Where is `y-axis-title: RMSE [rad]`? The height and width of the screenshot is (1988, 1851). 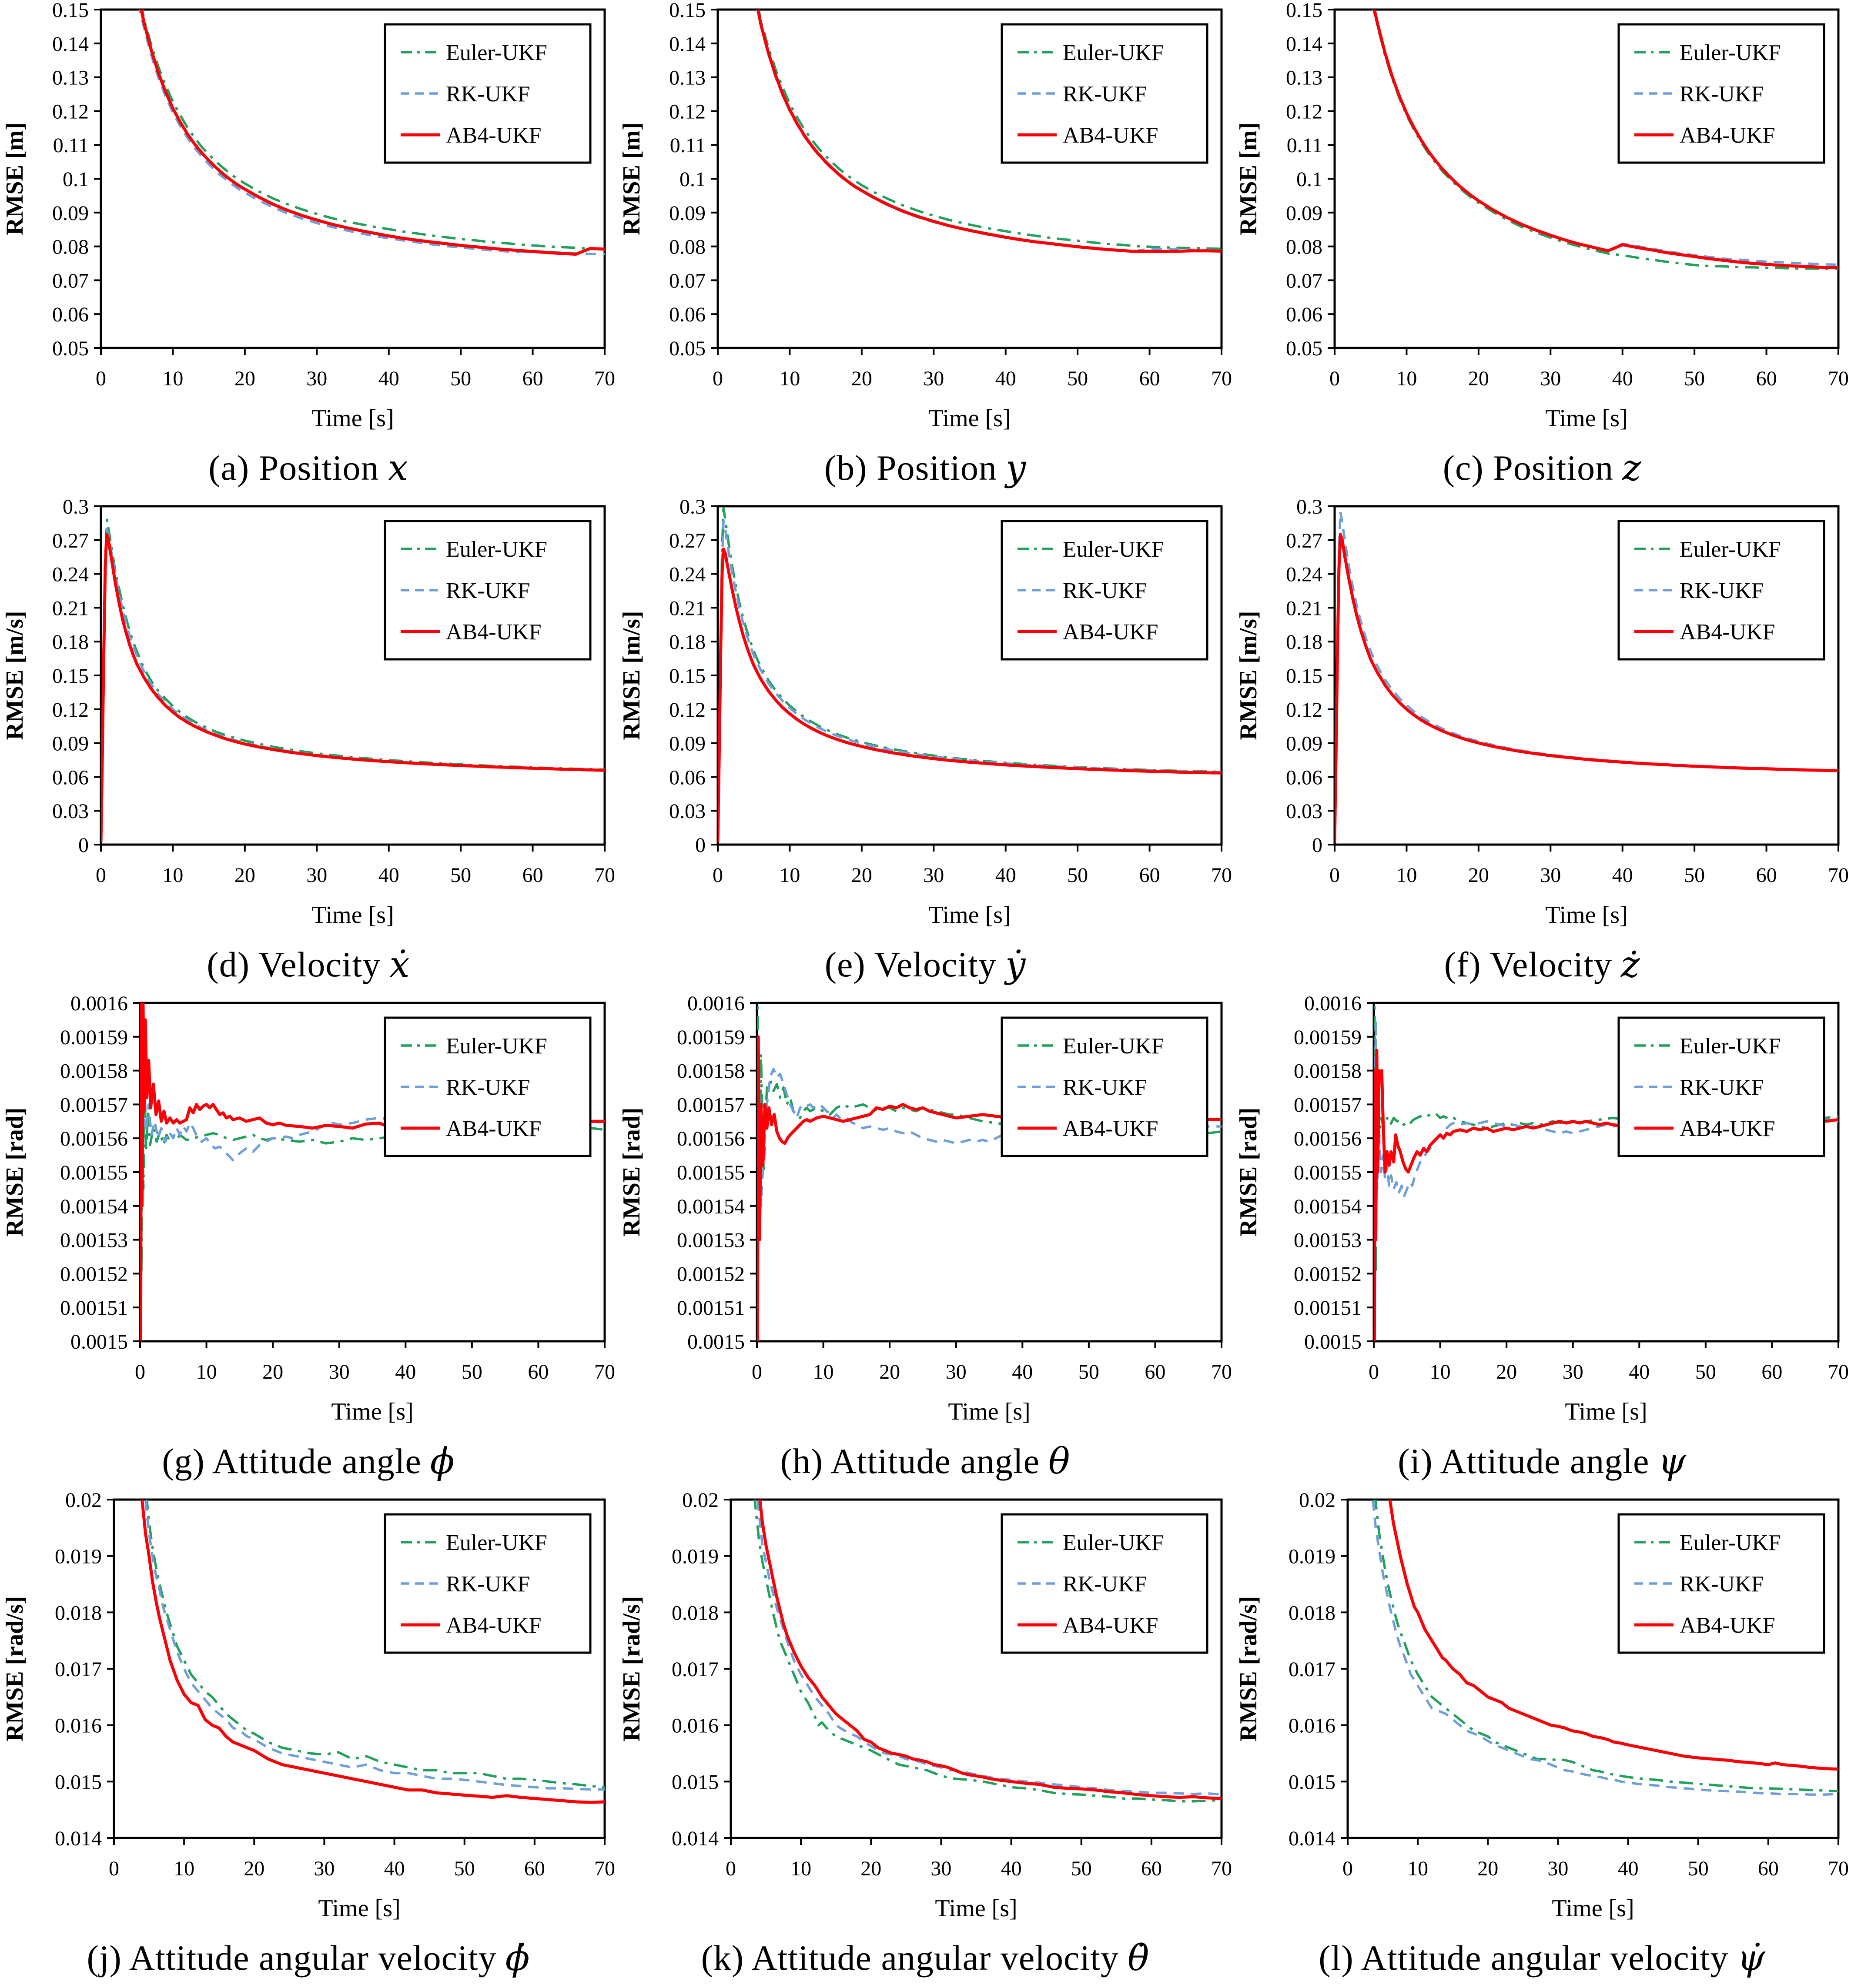
y-axis-title: RMSE [rad] is located at coordinates (14, 1171).